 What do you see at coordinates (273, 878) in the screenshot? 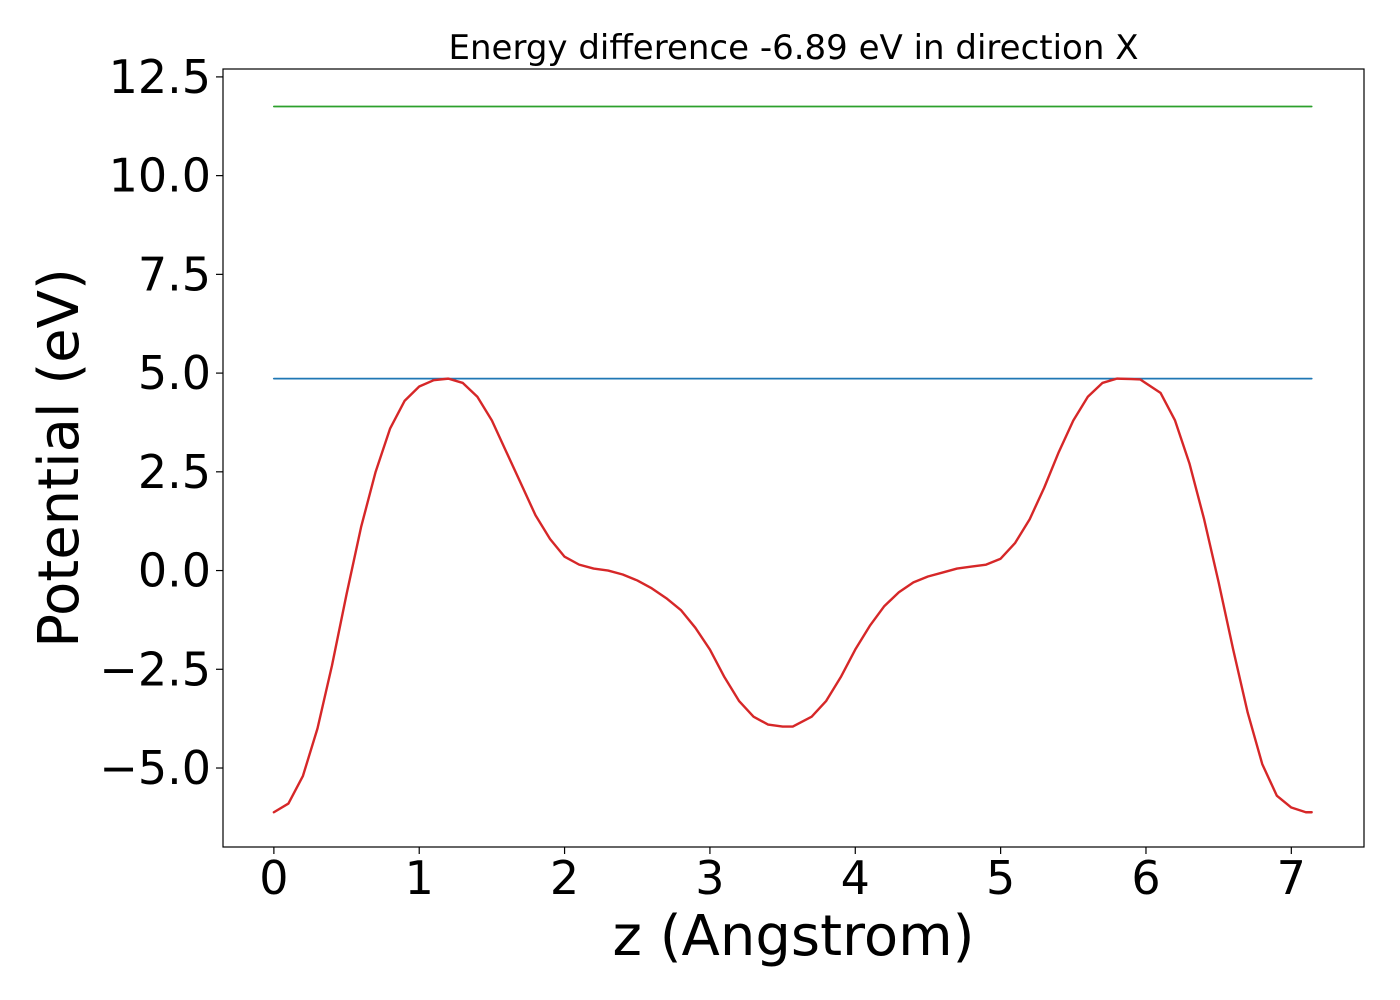
I see `x-tick-label: 0` at bounding box center [273, 878].